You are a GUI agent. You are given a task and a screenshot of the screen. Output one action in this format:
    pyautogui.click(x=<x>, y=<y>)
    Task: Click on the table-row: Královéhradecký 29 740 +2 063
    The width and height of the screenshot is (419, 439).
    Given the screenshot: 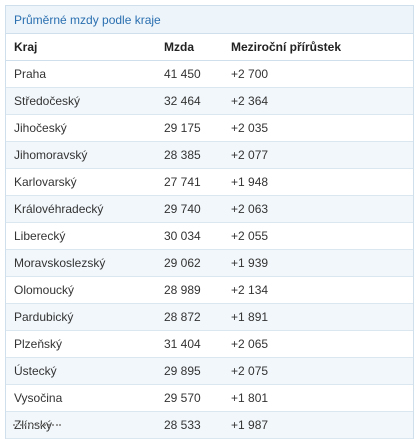 What is the action you would take?
    pyautogui.click(x=209, y=209)
    